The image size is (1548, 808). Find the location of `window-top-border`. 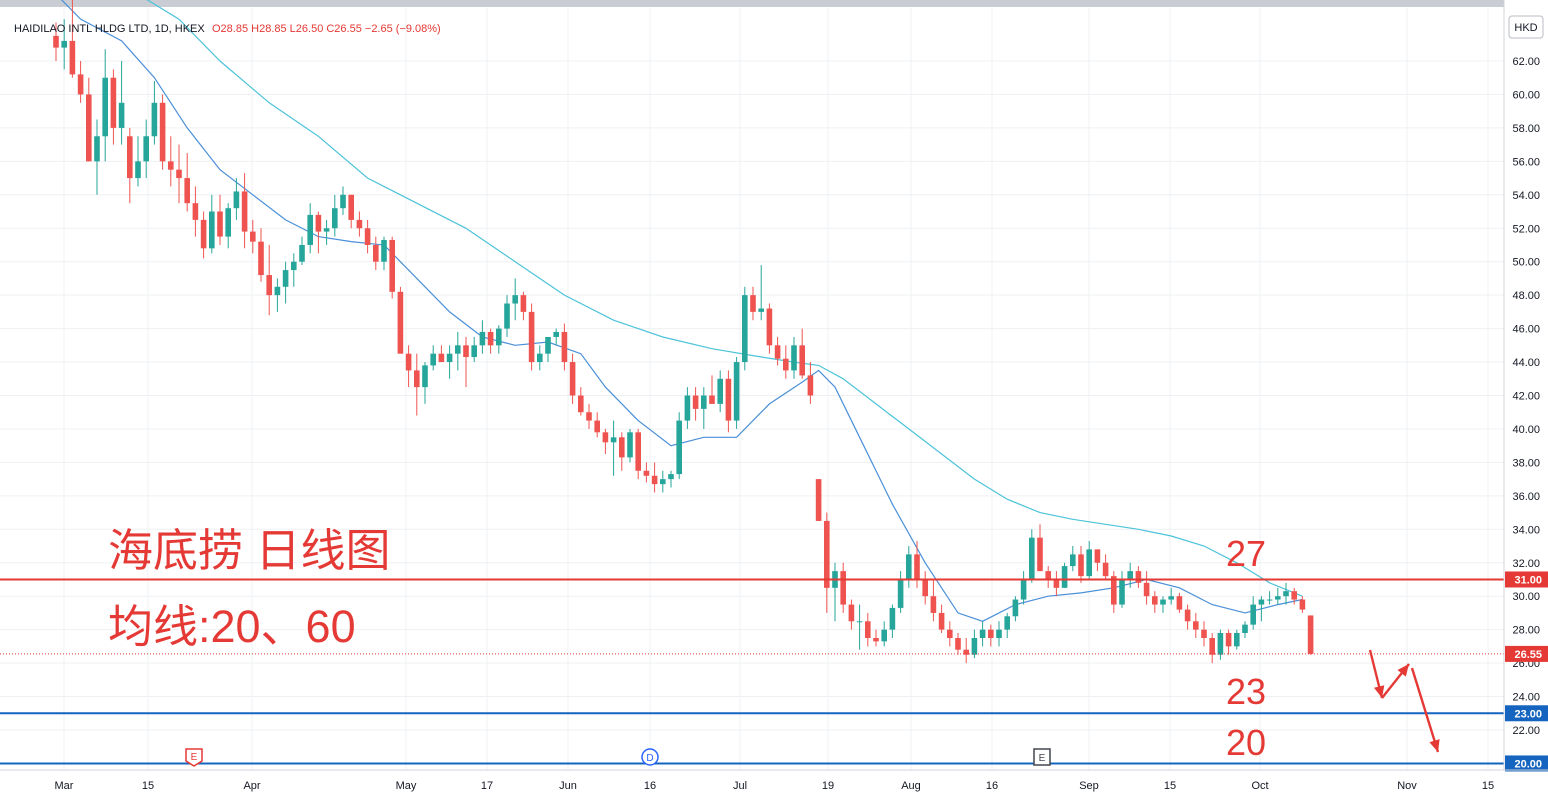

window-top-border is located at coordinates (774, 3).